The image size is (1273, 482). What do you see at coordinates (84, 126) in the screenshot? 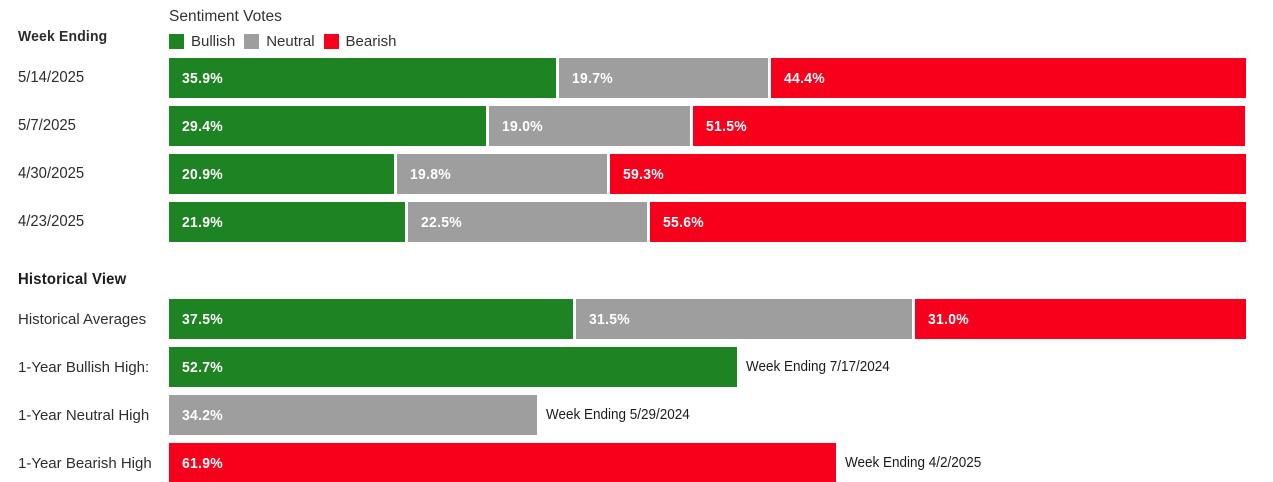
I see `week-label-cell: 5/7/2025` at bounding box center [84, 126].